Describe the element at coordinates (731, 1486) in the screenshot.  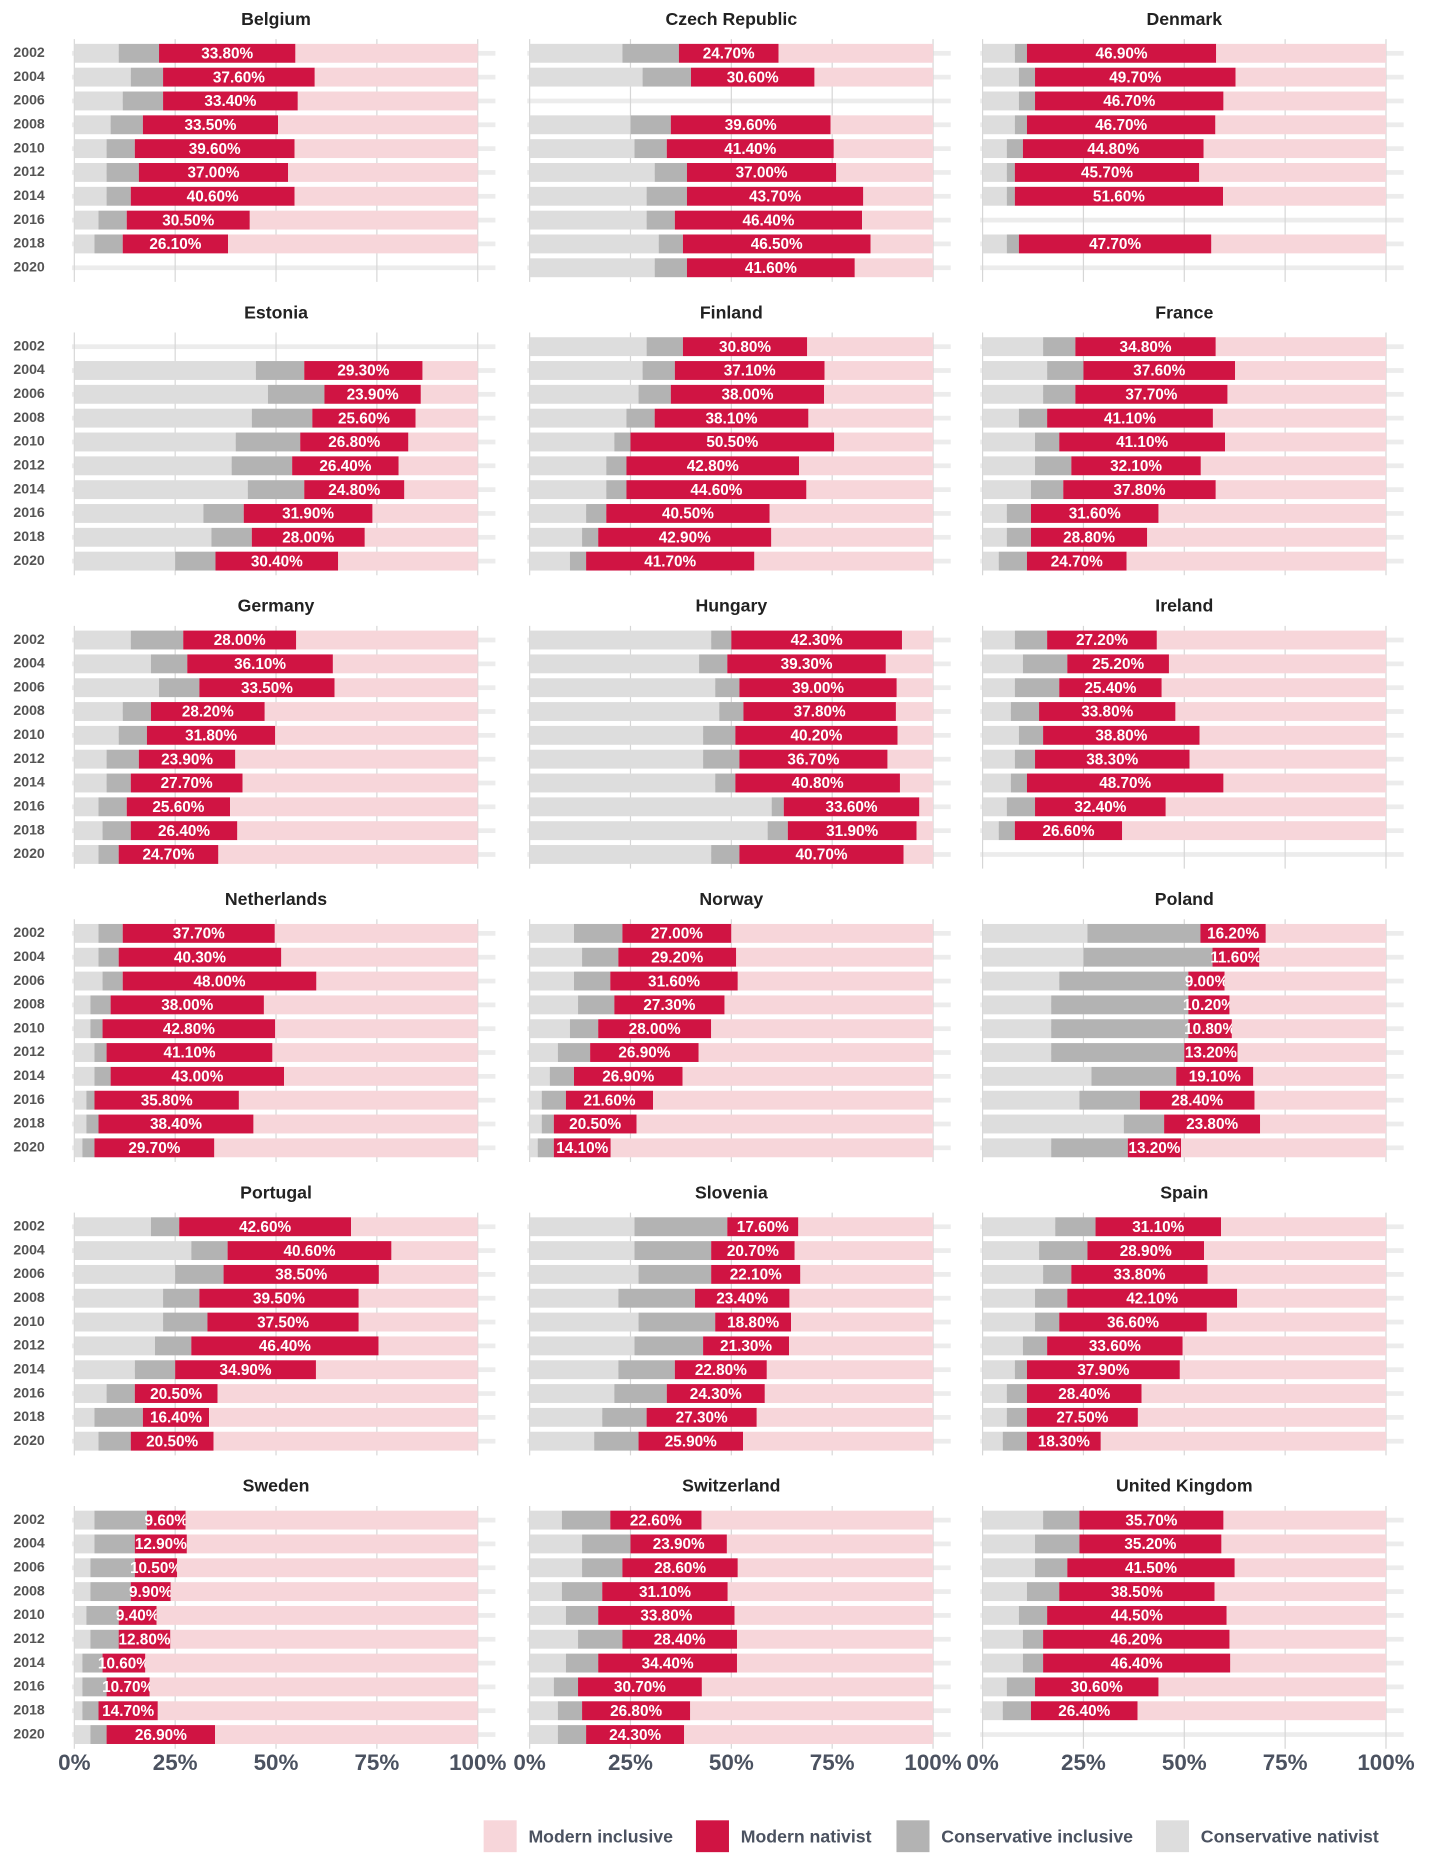
I see `panel-title: Switzerland` at that location.